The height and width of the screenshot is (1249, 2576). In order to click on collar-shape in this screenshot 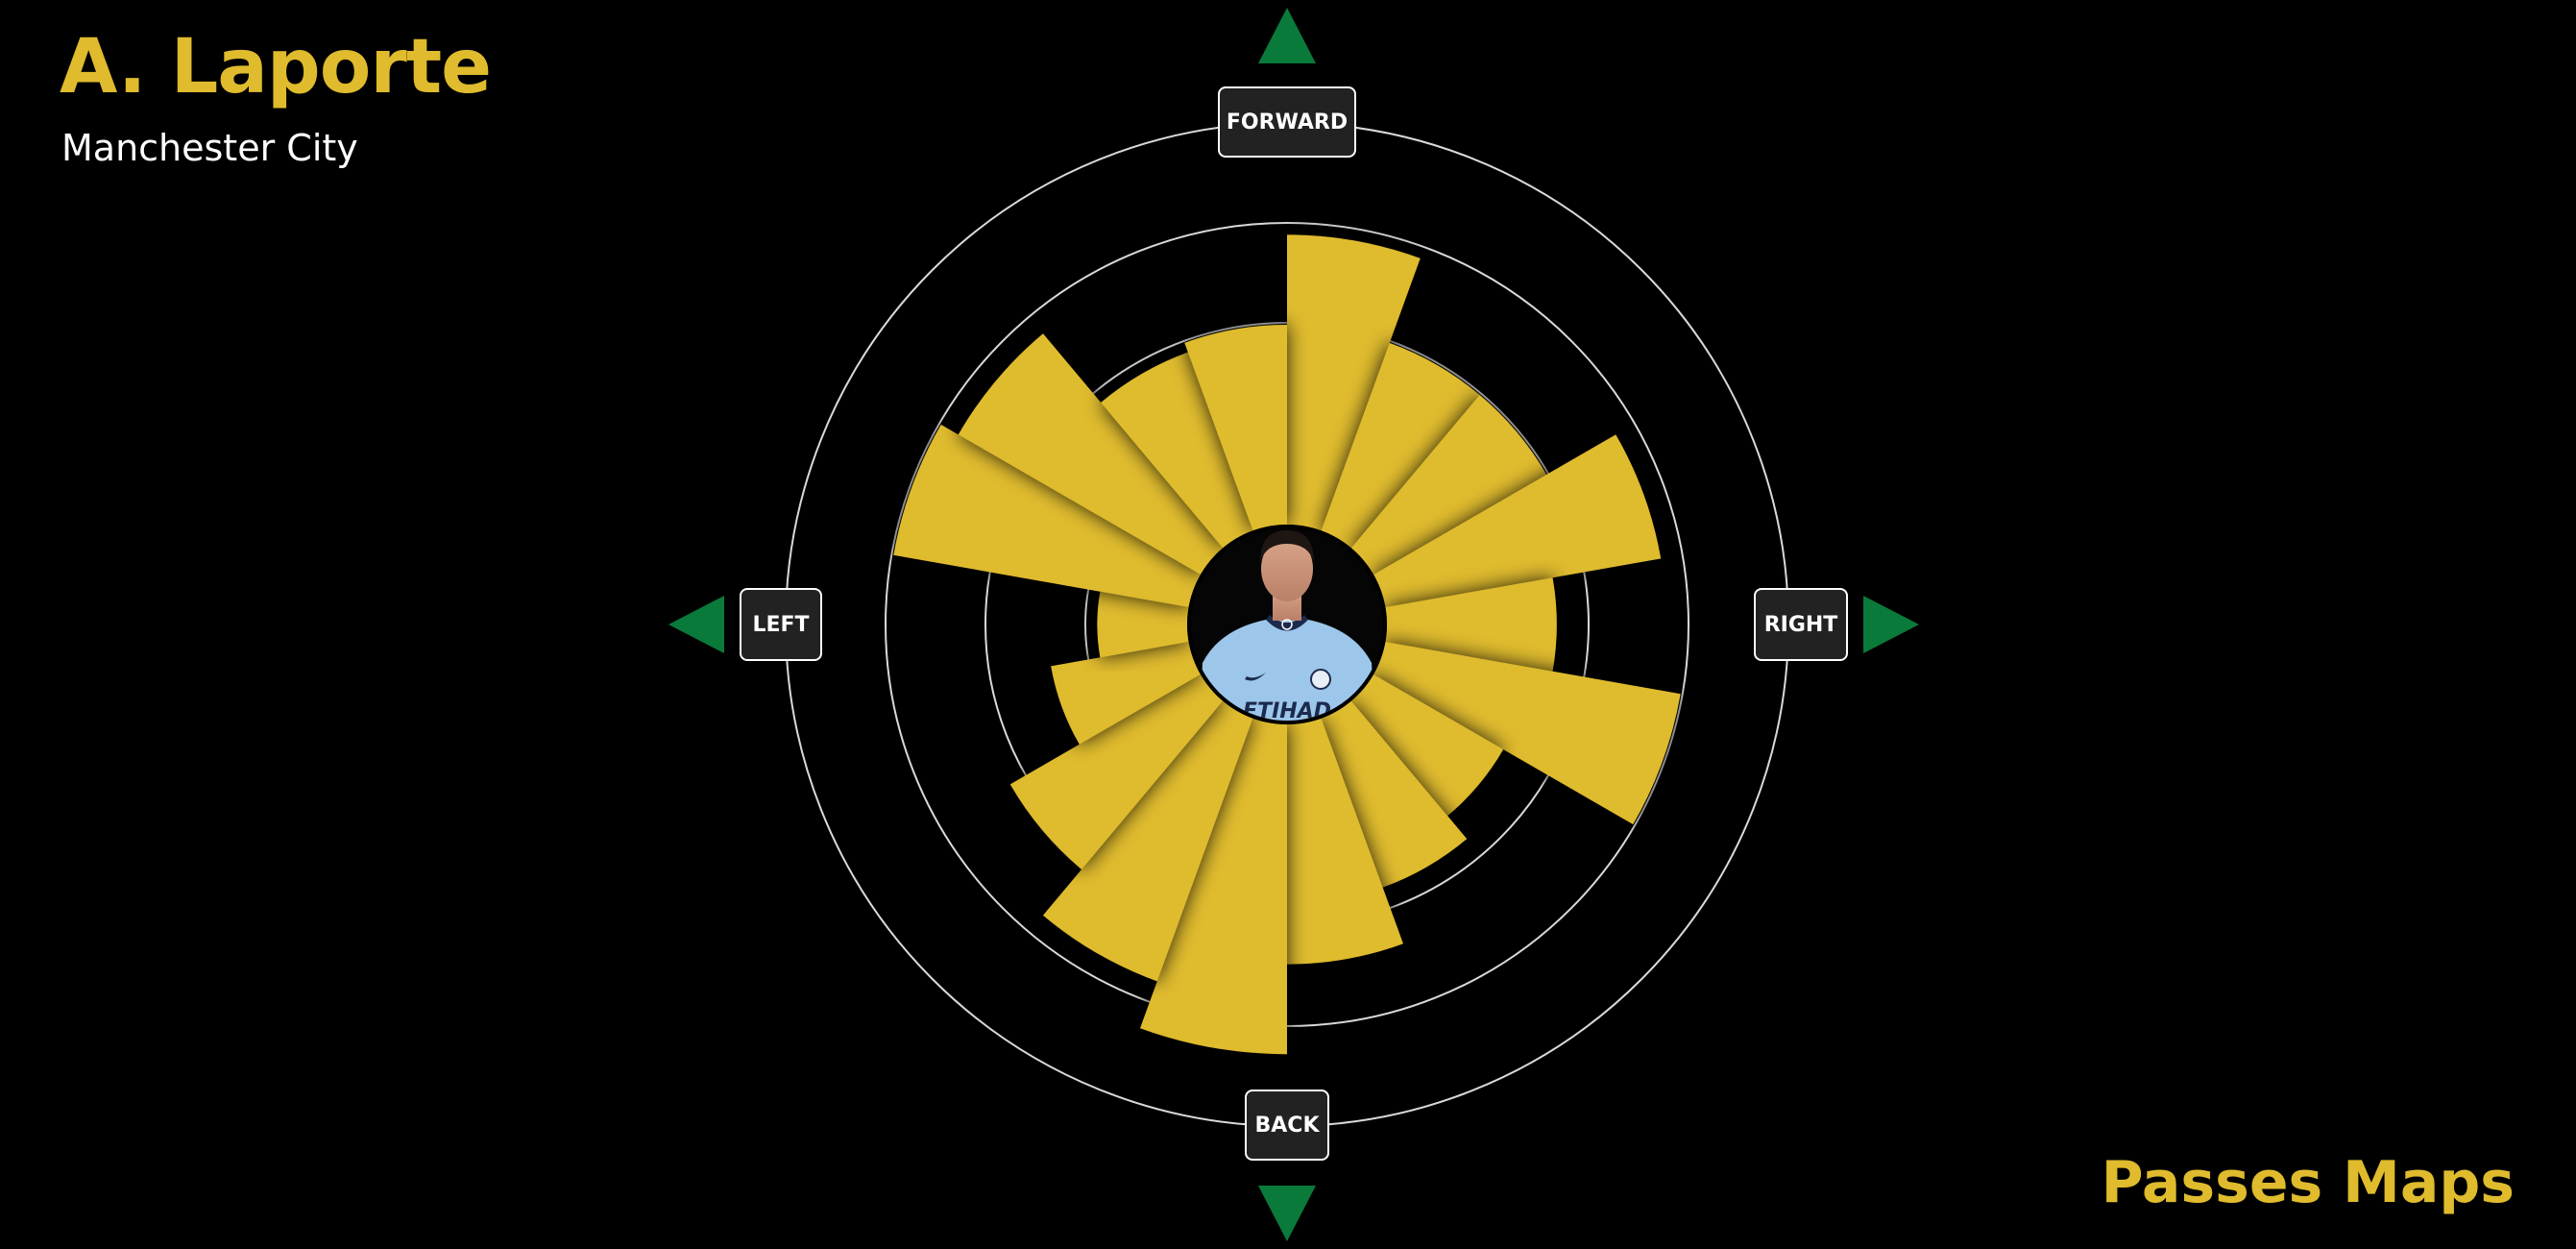, I will do `click(1287, 623)`.